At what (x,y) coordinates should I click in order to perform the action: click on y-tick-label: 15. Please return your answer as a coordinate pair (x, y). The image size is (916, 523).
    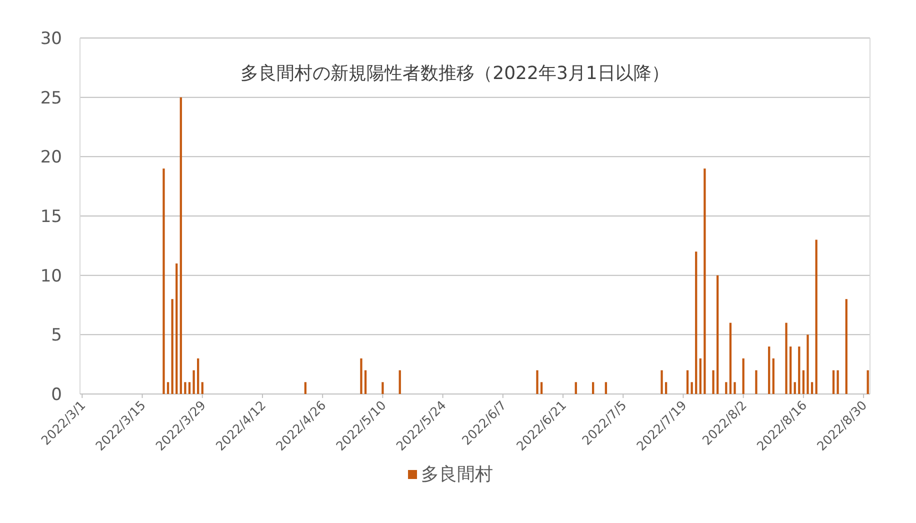
    Looking at the image, I should click on (51, 217).